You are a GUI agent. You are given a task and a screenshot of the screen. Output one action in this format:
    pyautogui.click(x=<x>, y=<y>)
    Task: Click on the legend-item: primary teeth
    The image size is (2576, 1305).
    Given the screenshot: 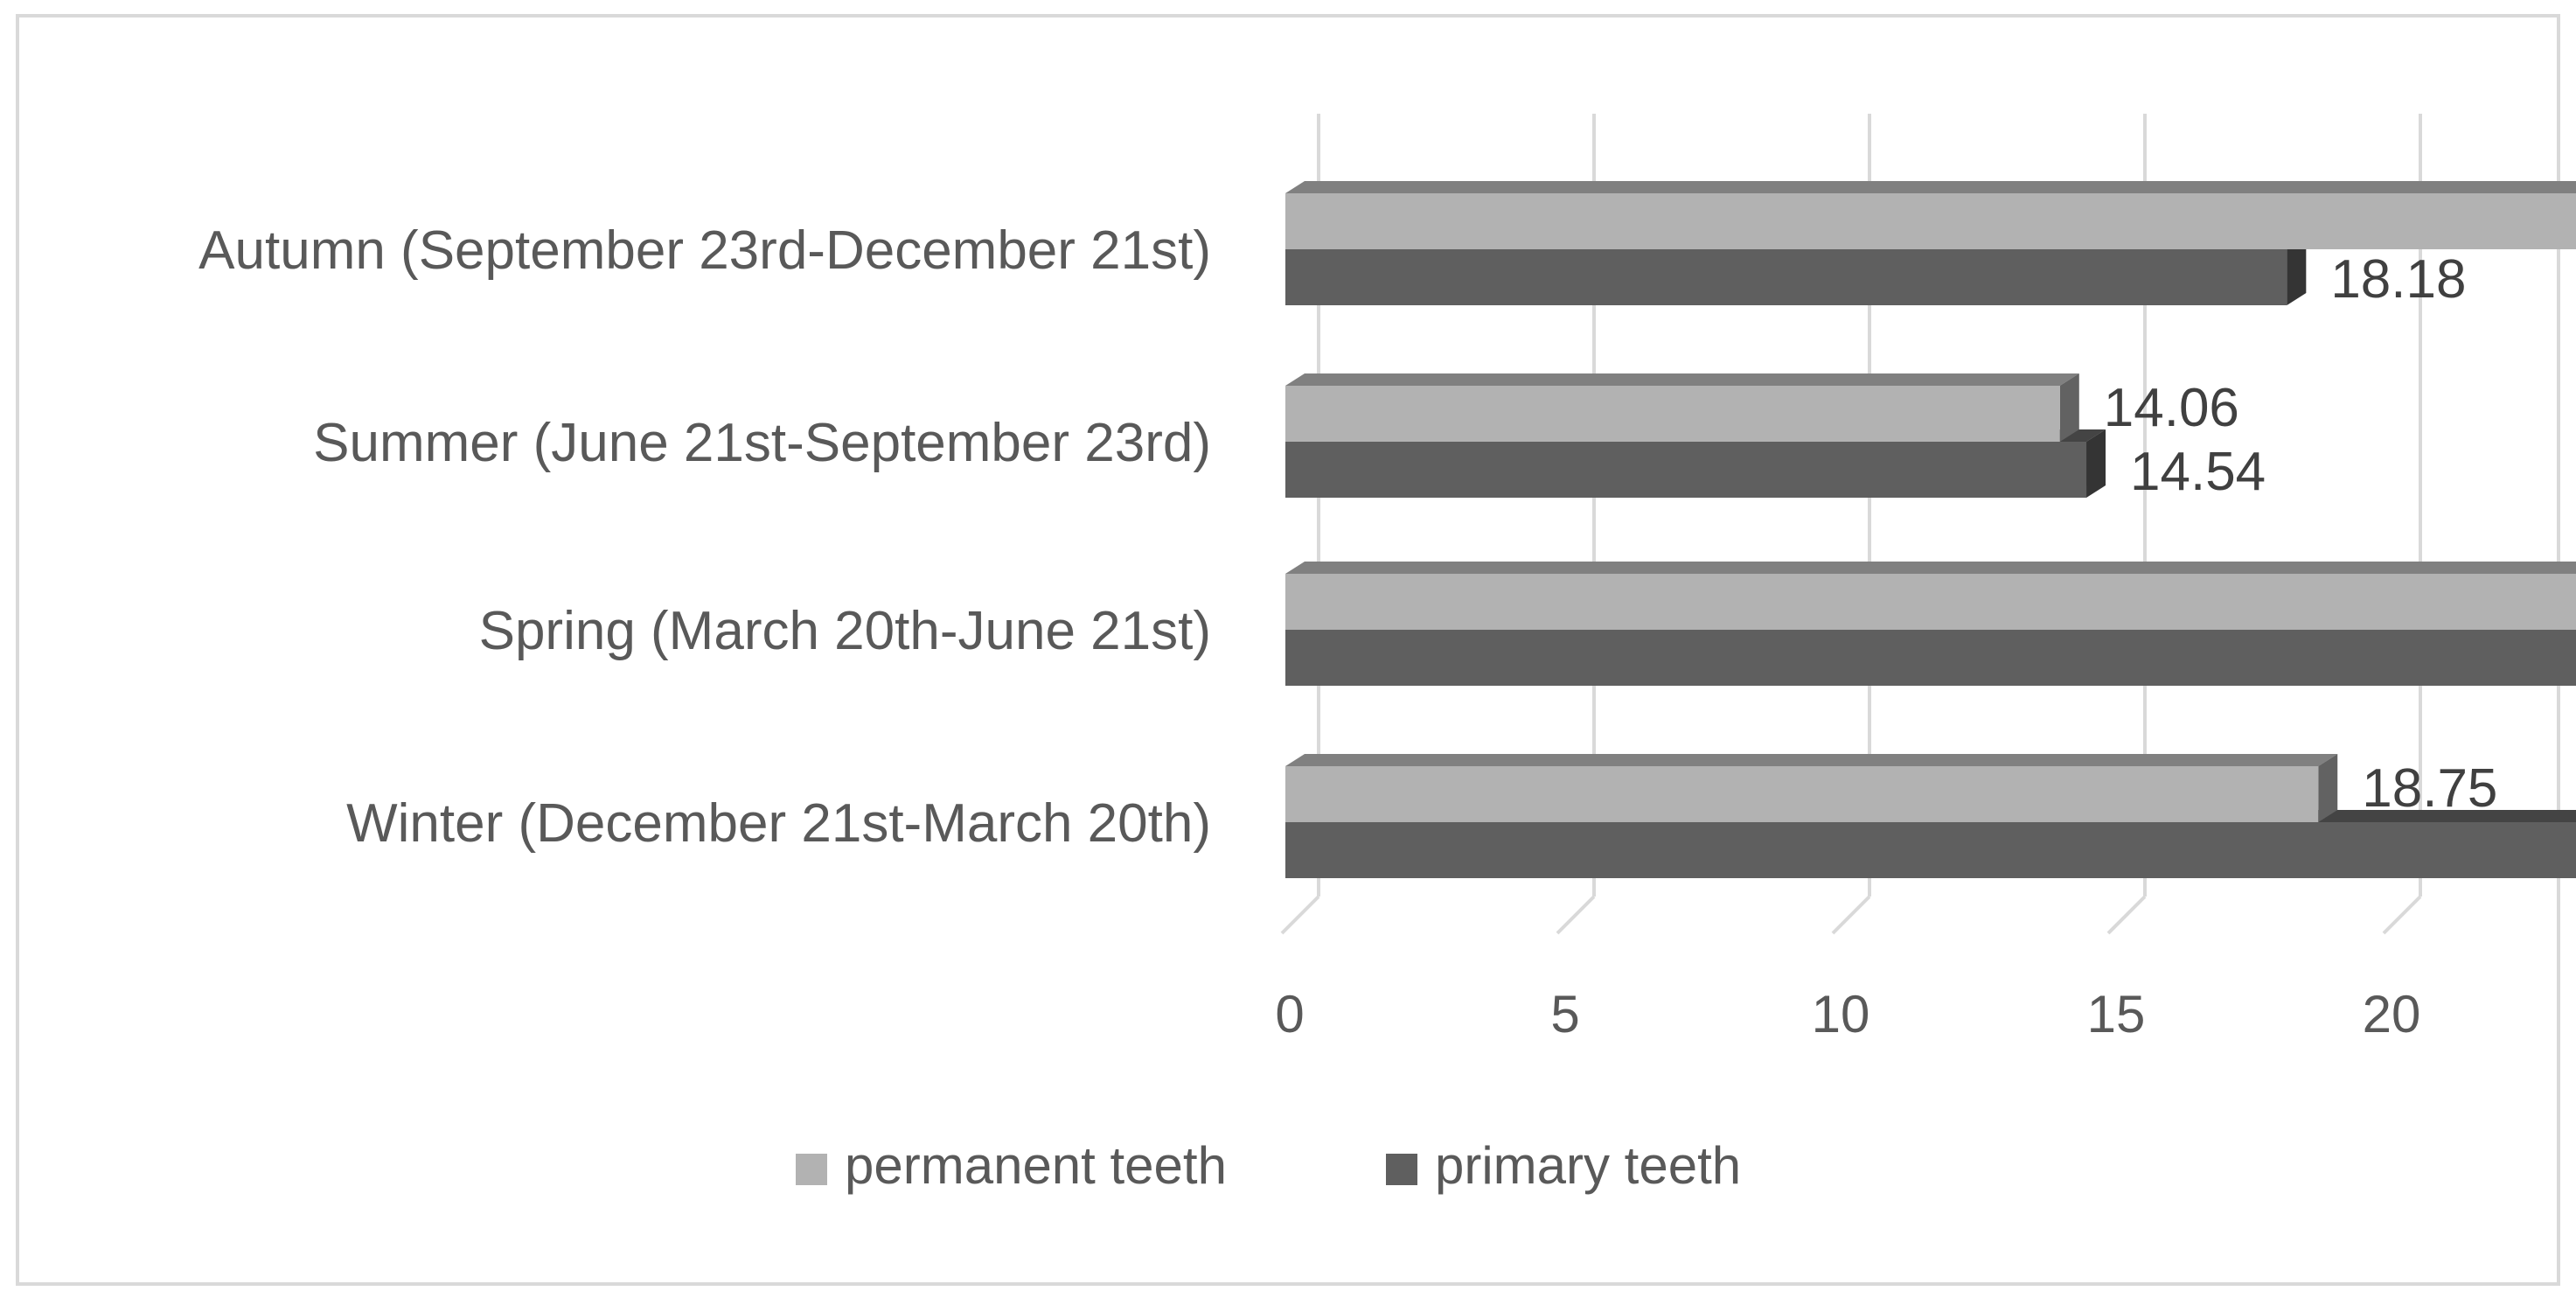 What is the action you would take?
    pyautogui.click(x=1563, y=1165)
    